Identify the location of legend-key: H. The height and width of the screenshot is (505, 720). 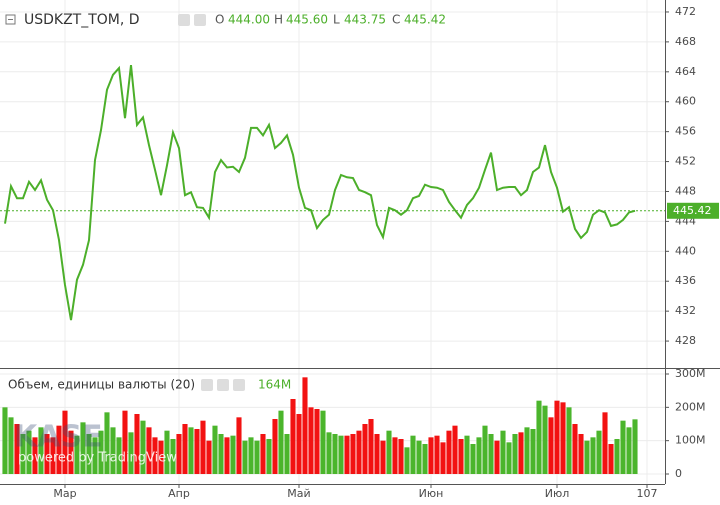
(278, 20).